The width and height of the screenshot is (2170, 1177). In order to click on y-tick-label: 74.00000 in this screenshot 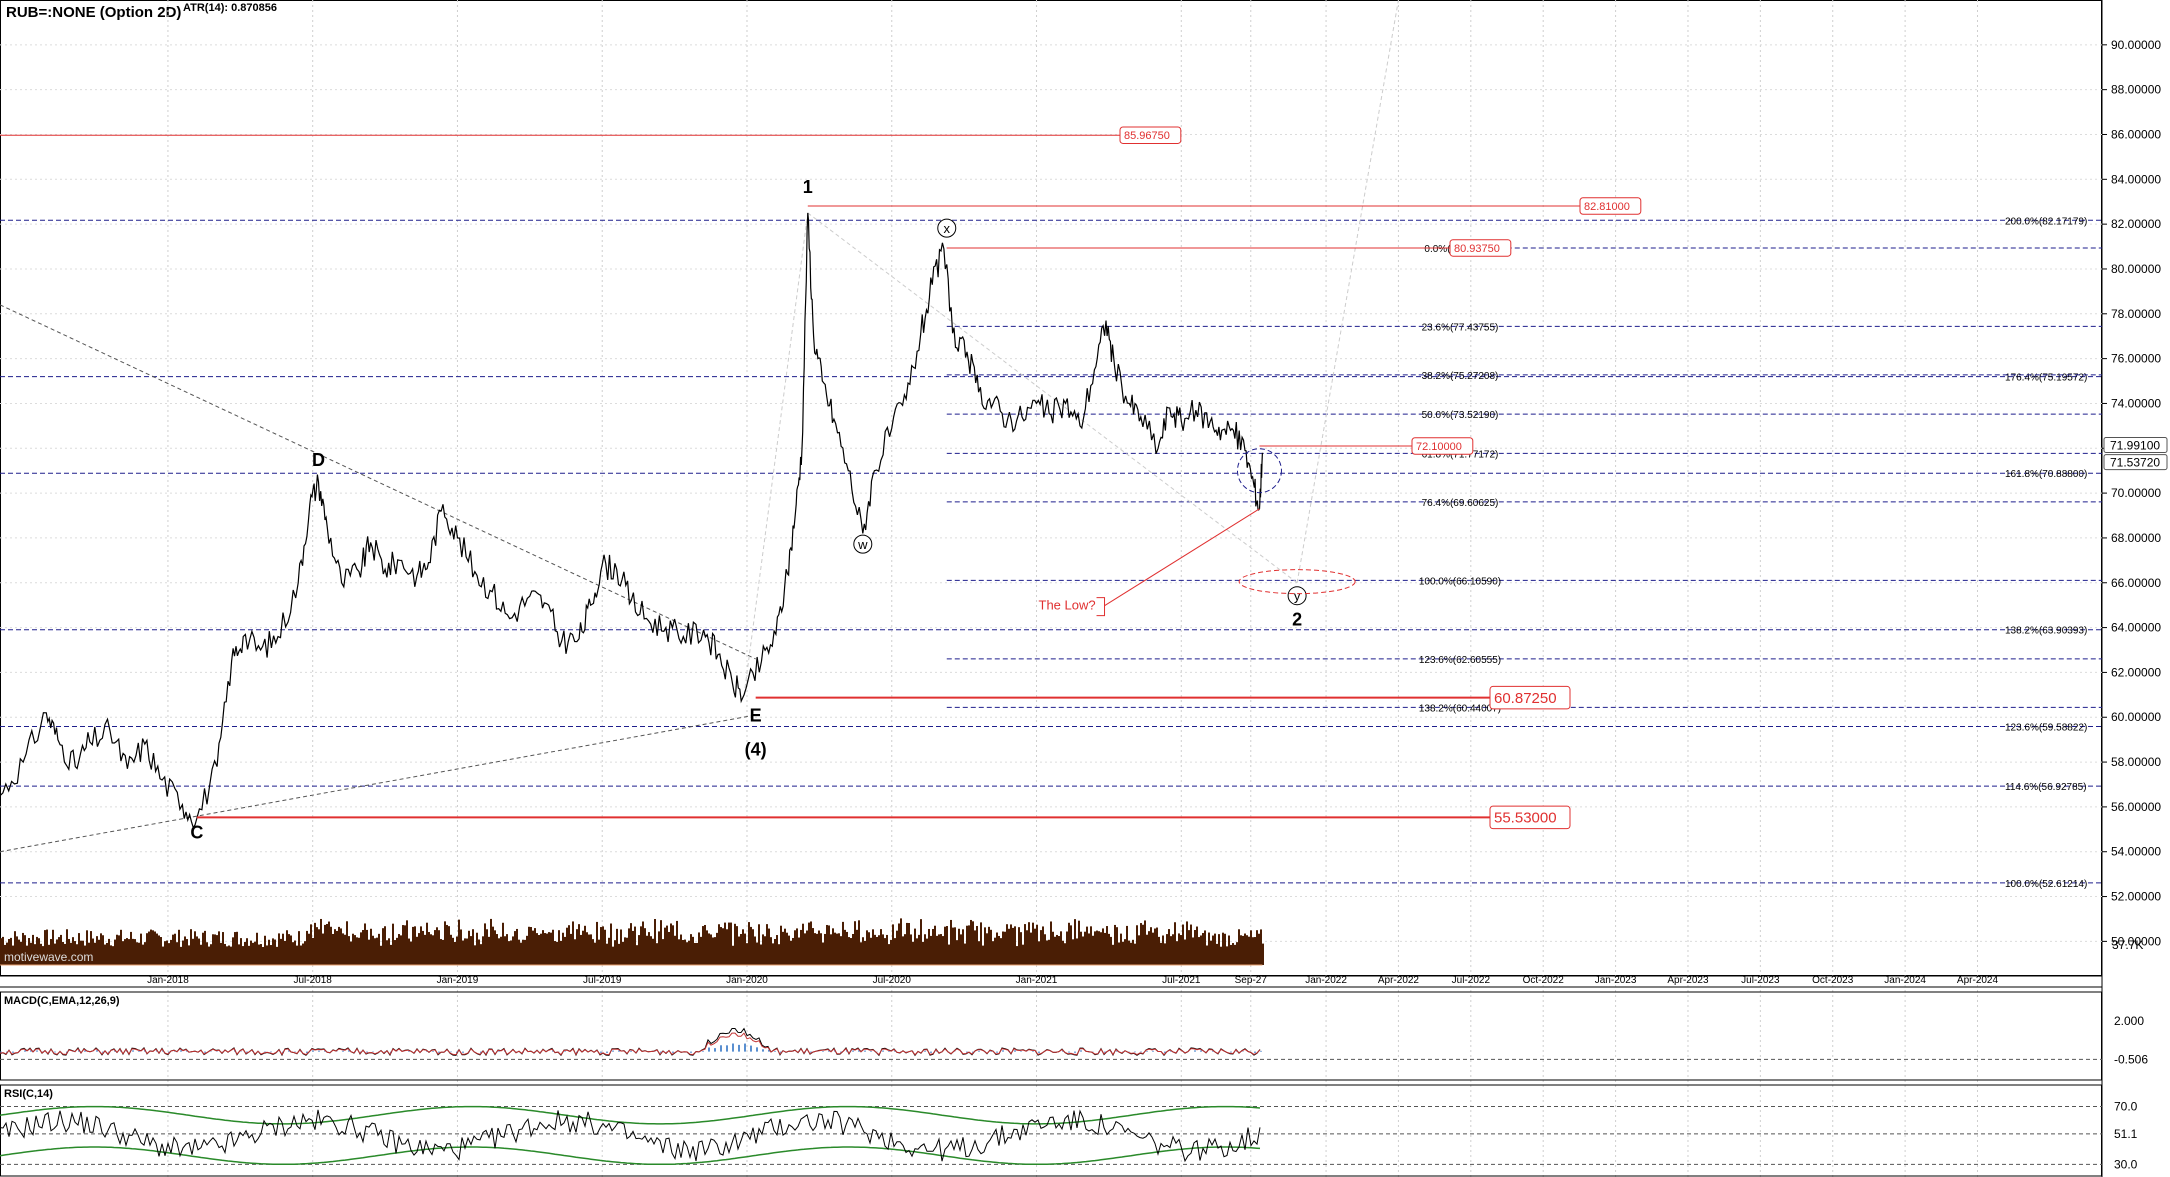, I will do `click(2136, 403)`.